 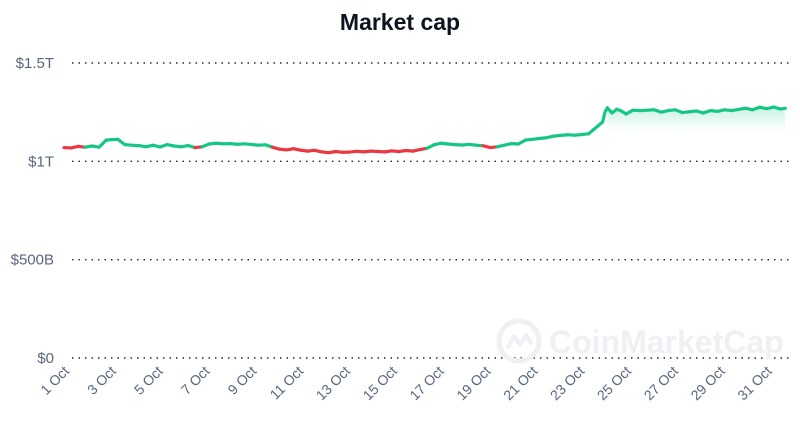 What do you see at coordinates (54, 380) in the screenshot?
I see `x-tick-label: 1 Oct` at bounding box center [54, 380].